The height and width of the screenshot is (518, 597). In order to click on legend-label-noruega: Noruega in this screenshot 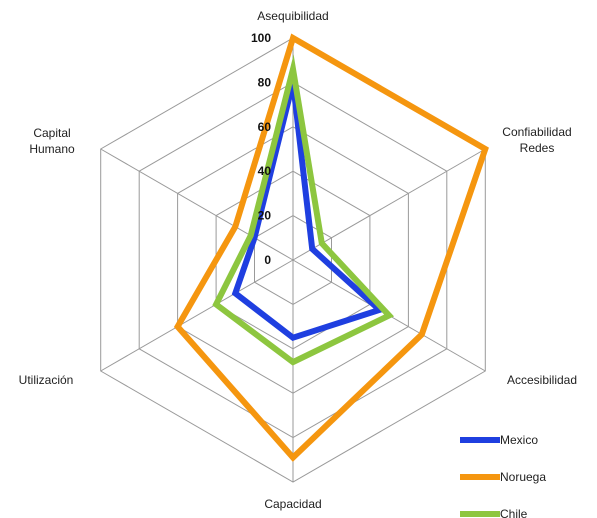, I will do `click(523, 477)`.